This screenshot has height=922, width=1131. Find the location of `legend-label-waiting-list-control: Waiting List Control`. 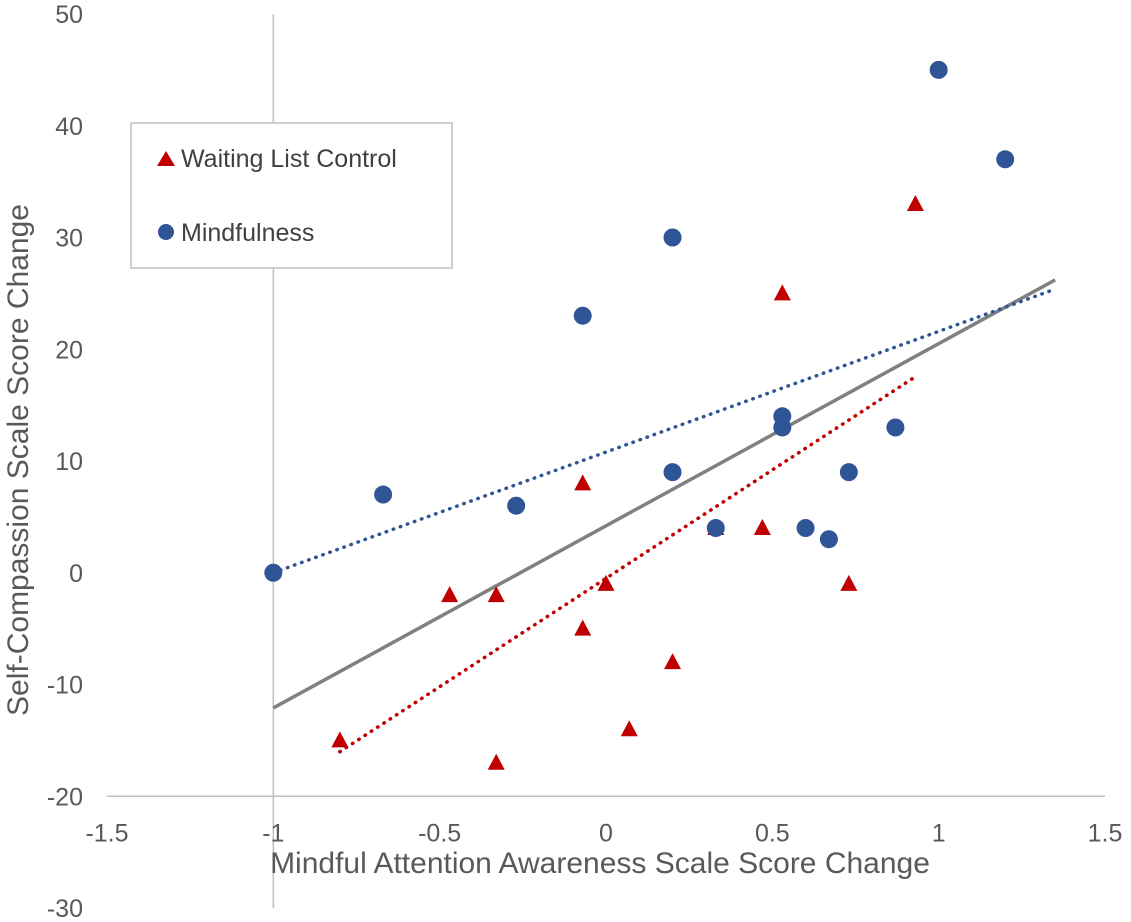

legend-label-waiting-list-control: Waiting List Control is located at coordinates (289, 159).